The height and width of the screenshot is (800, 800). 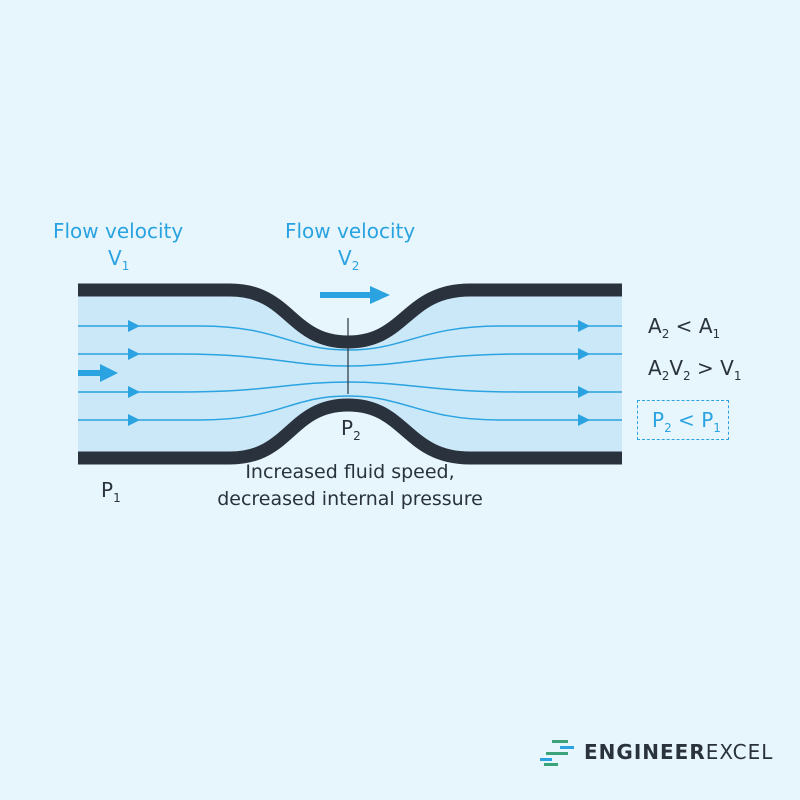 I want to click on logo-text-light: EXCEL, so click(x=739, y=752).